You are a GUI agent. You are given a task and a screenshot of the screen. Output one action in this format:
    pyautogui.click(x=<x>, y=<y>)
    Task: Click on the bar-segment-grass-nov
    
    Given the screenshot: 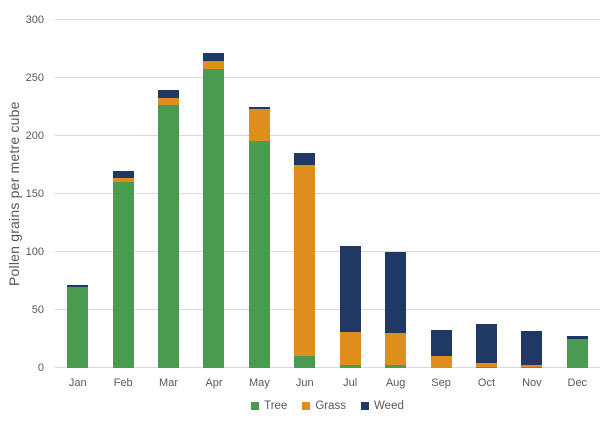 What is the action you would take?
    pyautogui.click(x=532, y=365)
    